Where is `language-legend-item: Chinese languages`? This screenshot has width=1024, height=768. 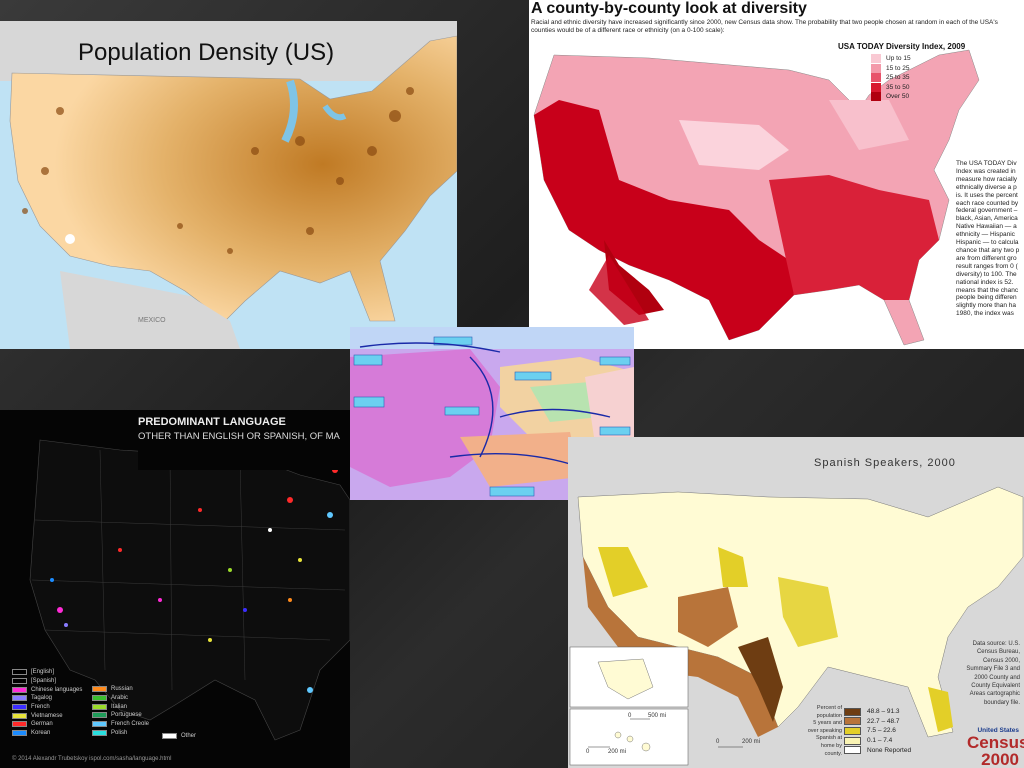
language-legend-item: Chinese languages is located at coordinates (47, 689).